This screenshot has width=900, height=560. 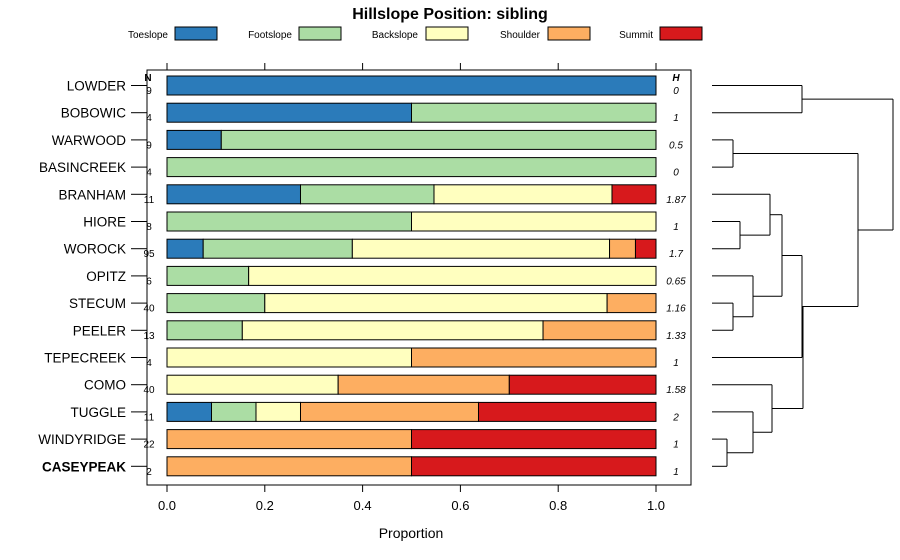 I want to click on row-opitz: OPITZ 6 0.65, so click(x=386, y=276).